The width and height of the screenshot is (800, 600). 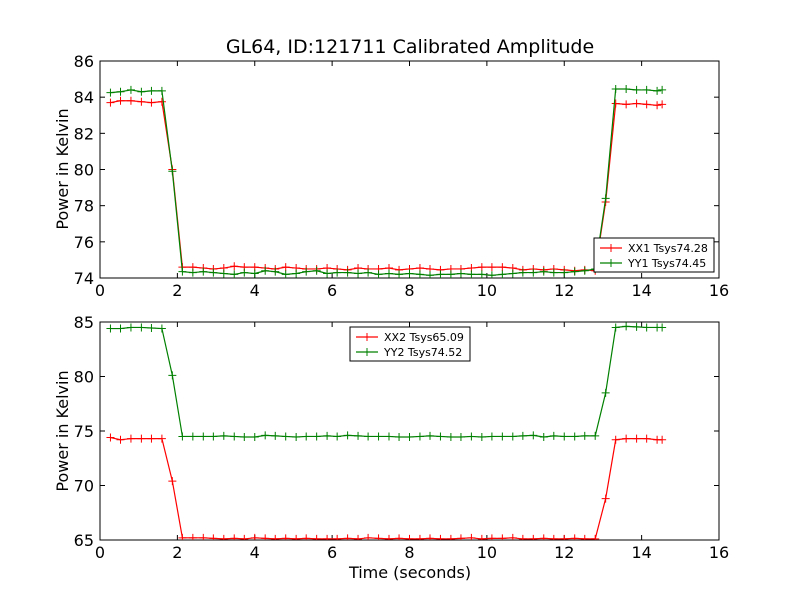 I want to click on top-chart-ytick-label: 86, so click(x=84, y=61).